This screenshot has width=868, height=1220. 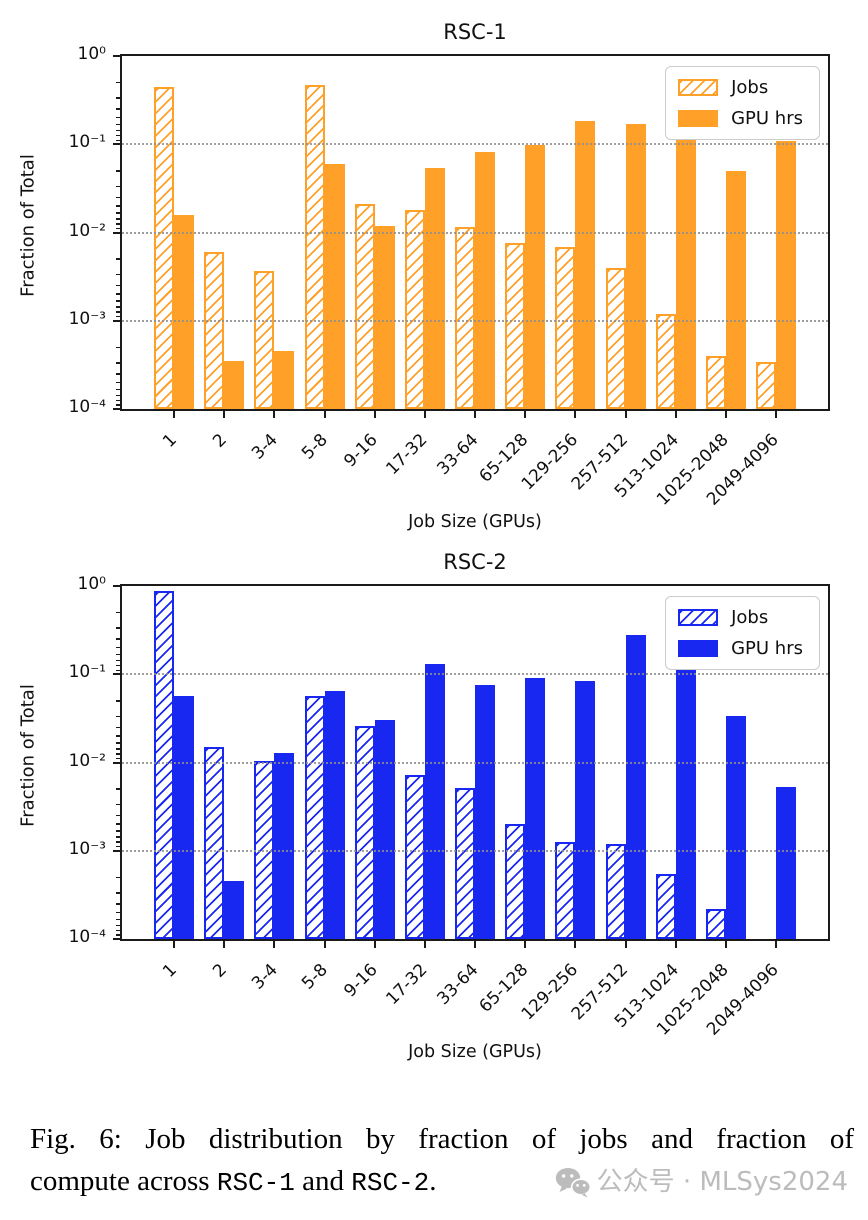 What do you see at coordinates (735, 827) in the screenshot?
I see `bar-gpu-hrs-1025-2048` at bounding box center [735, 827].